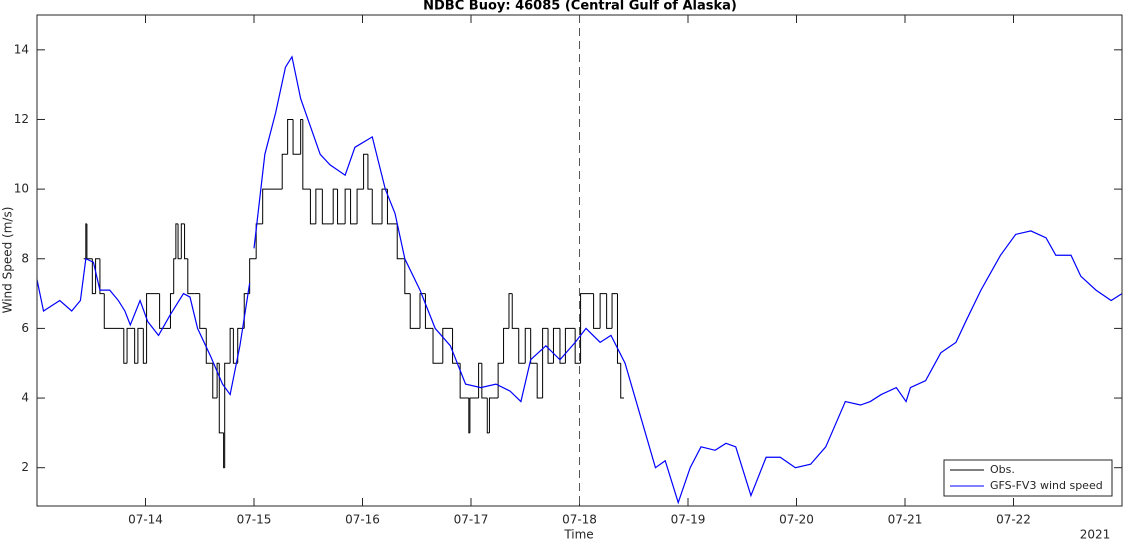 The image size is (1123, 541). What do you see at coordinates (1013, 520) in the screenshot?
I see `x-tick-label: 07-22` at bounding box center [1013, 520].